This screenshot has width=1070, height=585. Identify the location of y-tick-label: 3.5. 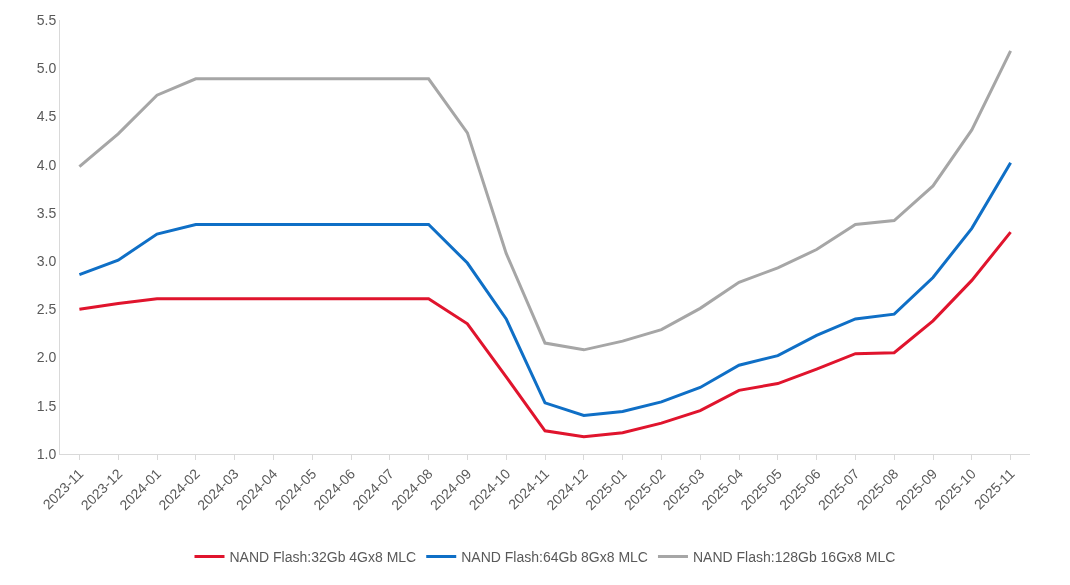
(46, 212).